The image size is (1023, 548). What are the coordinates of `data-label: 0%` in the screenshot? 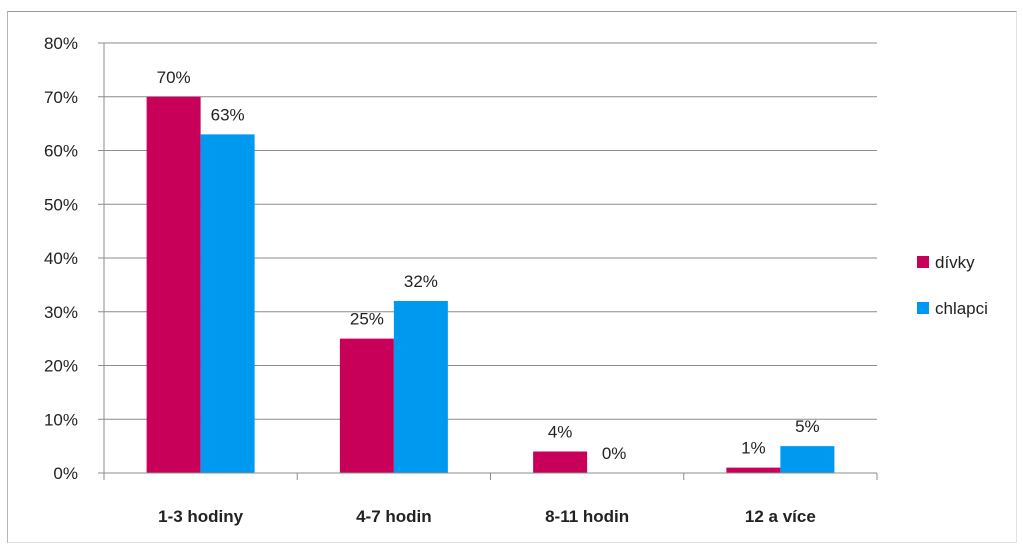 It's located at (614, 453).